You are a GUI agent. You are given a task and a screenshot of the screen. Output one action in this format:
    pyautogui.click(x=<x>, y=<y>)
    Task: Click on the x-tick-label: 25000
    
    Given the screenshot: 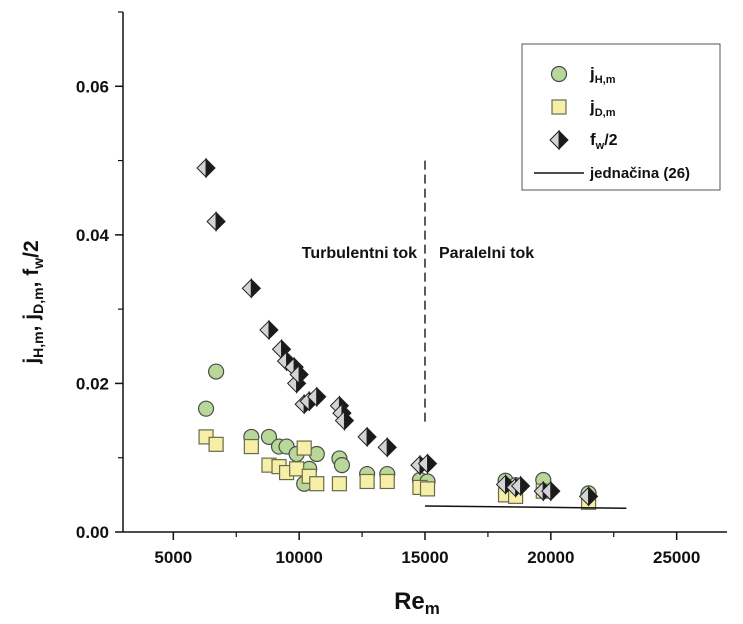 What is the action you would take?
    pyautogui.click(x=676, y=557)
    